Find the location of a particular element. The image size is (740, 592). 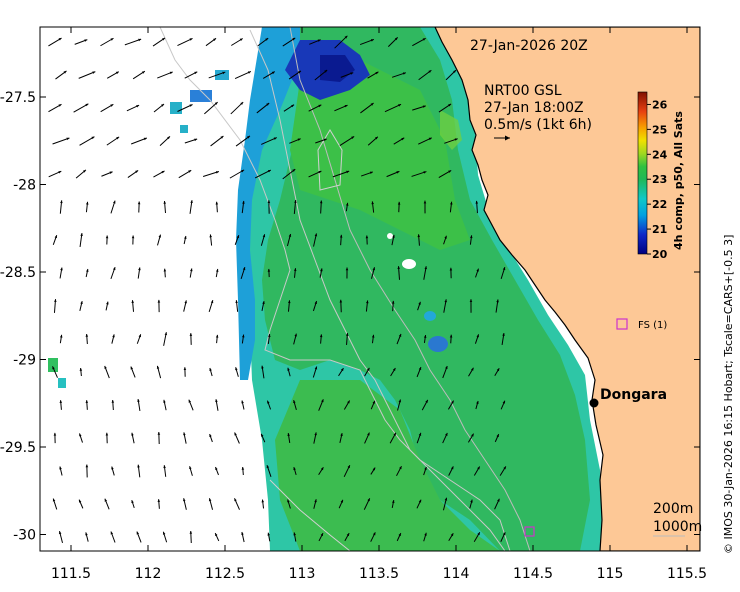

colorbar-tick-label: 24 is located at coordinates (660, 154).